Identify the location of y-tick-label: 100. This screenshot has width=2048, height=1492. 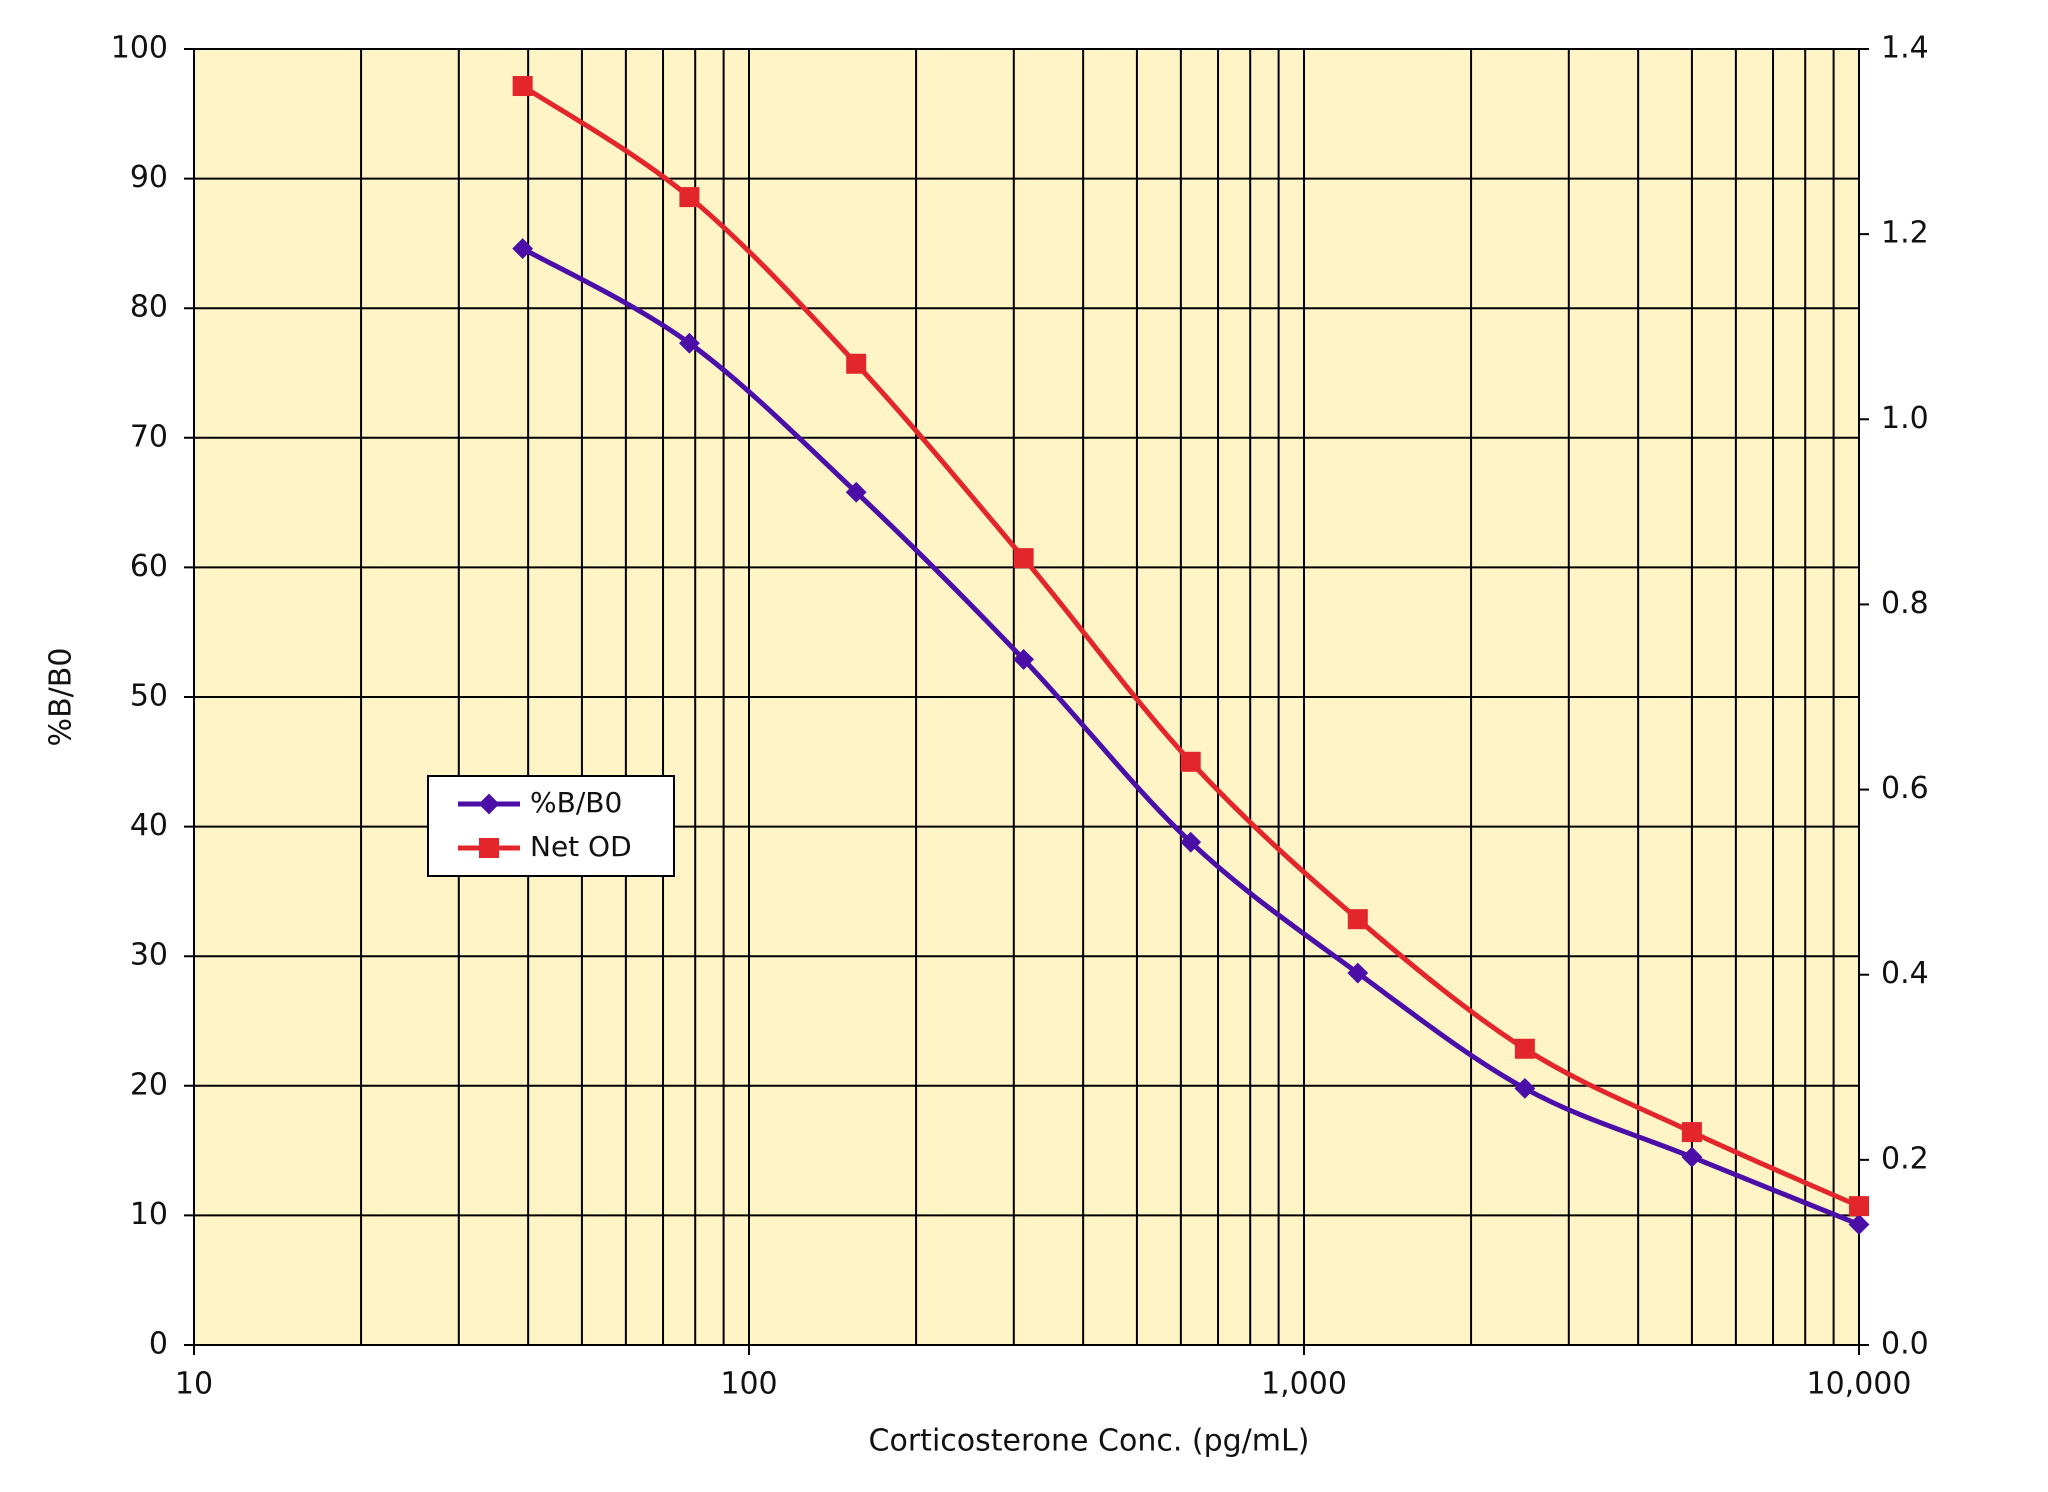
(139, 48).